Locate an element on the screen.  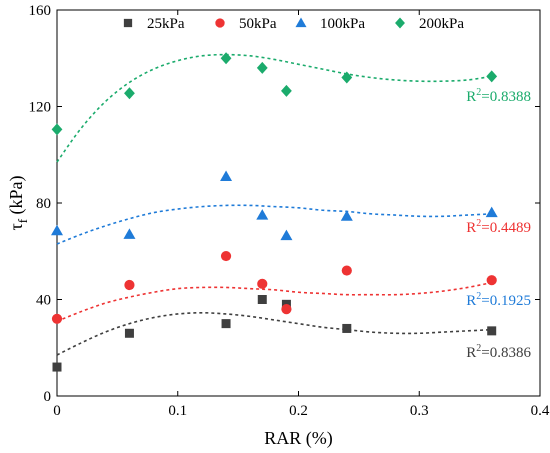
fit-curve-50kPa is located at coordinates (274, 301).